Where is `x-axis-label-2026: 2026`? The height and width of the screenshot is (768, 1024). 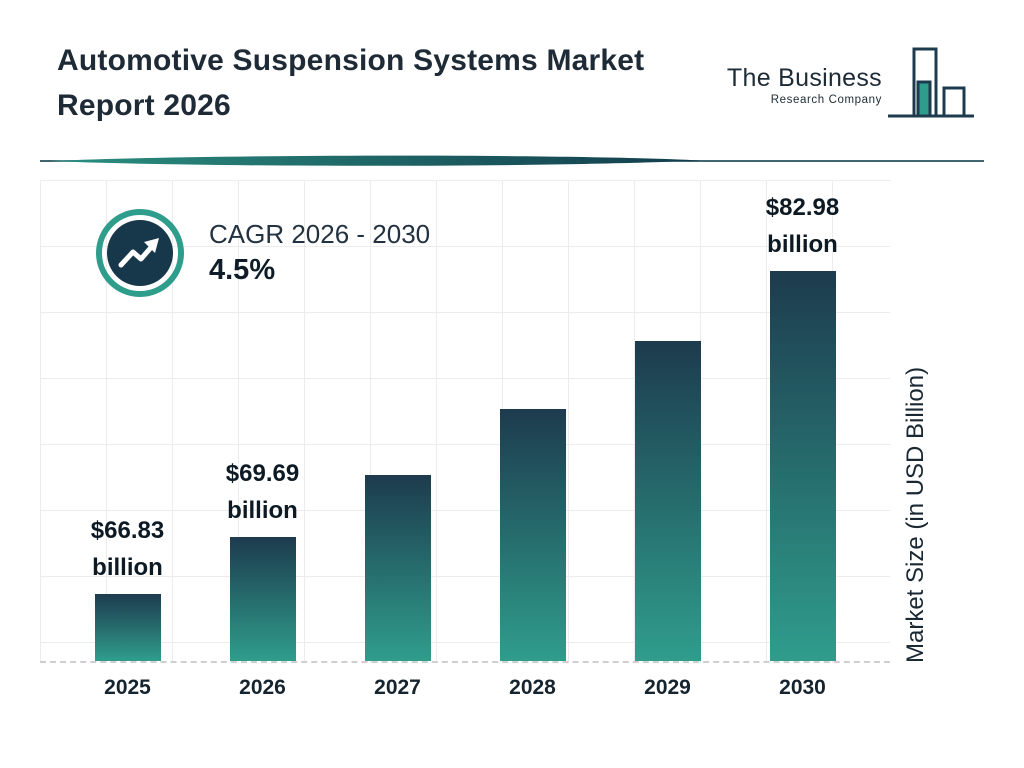 x-axis-label-2026: 2026 is located at coordinates (262, 687).